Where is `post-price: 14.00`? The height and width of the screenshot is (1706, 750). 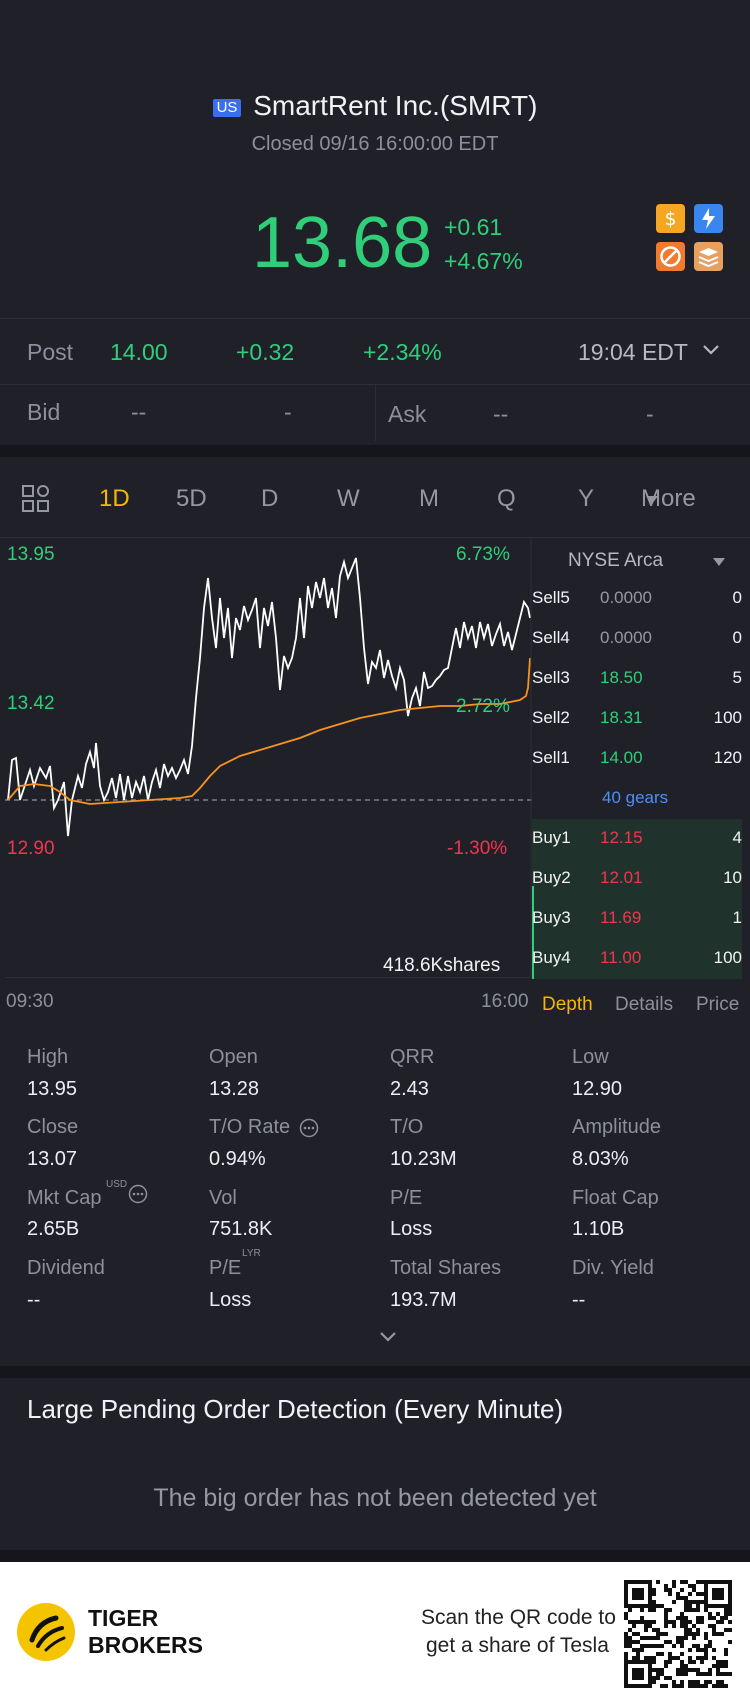
post-price: 14.00 is located at coordinates (139, 352).